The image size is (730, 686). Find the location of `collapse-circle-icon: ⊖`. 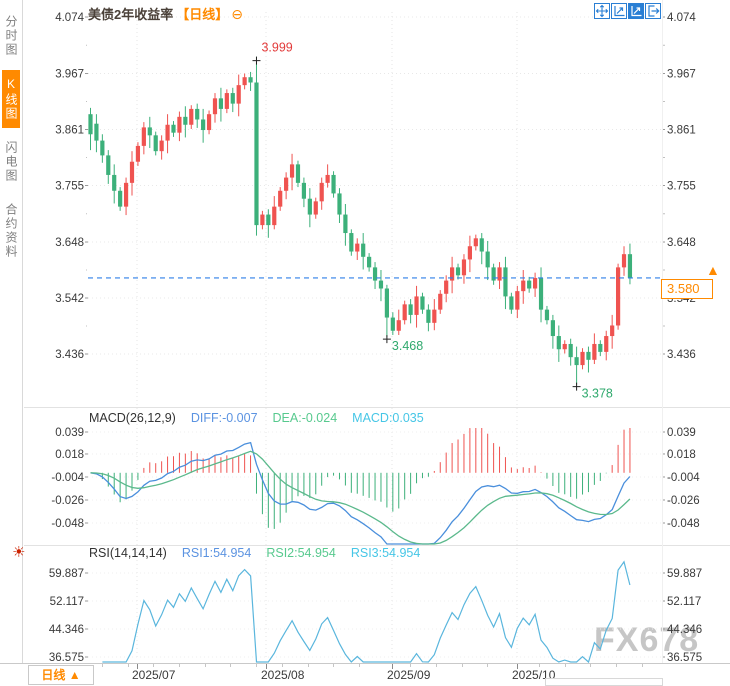

collapse-circle-icon: ⊖ is located at coordinates (237, 13).